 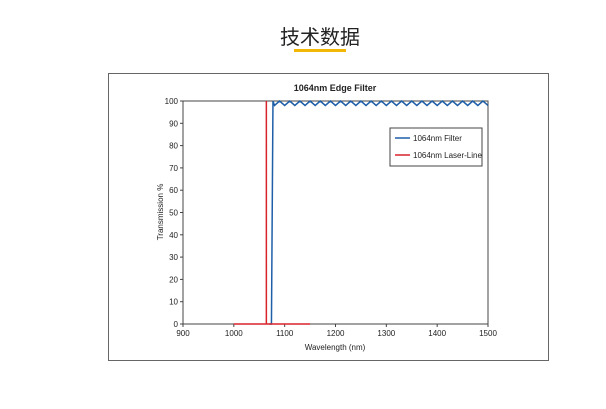 I want to click on y-tick-label: 20, so click(x=173, y=279).